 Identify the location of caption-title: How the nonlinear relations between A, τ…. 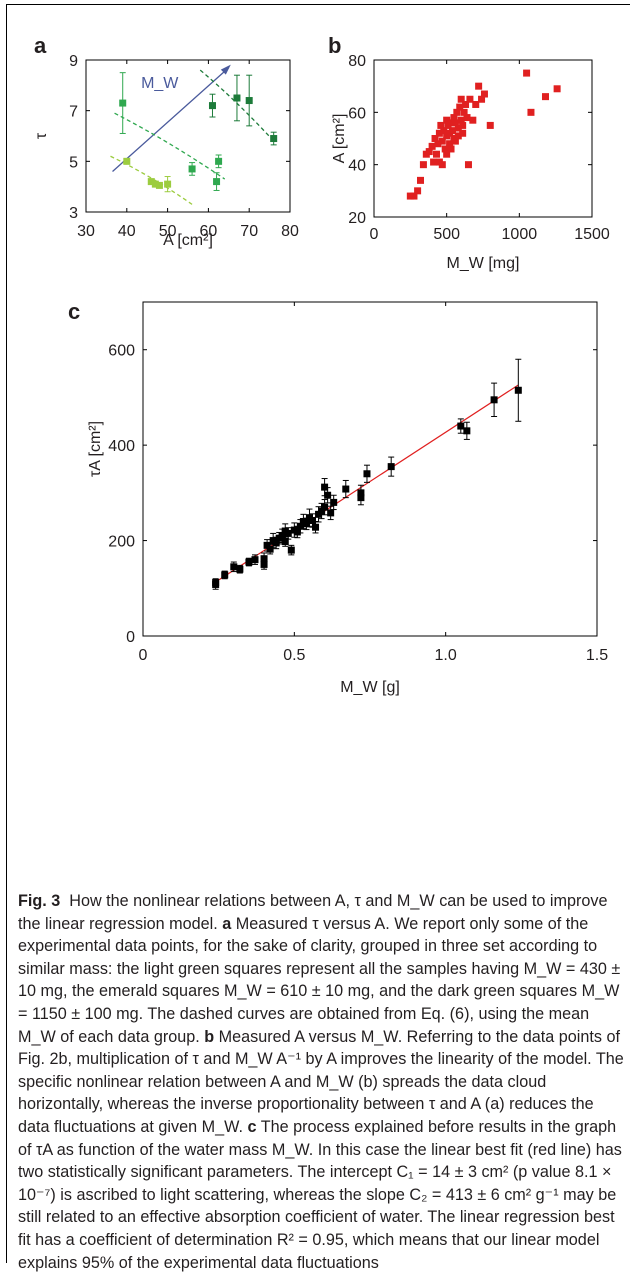
(313, 912).